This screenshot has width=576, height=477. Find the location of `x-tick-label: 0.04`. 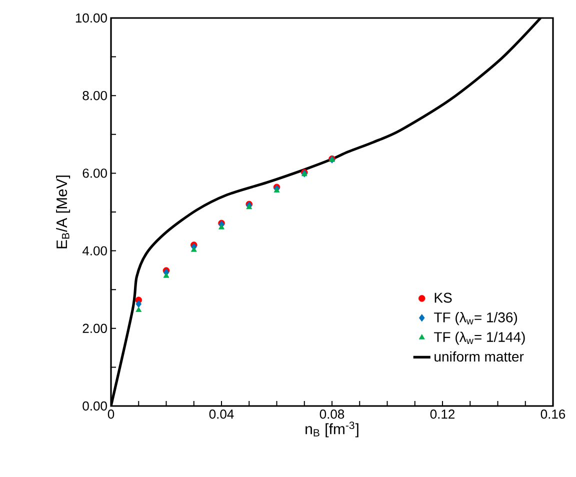

x-tick-label: 0.04 is located at coordinates (221, 414).